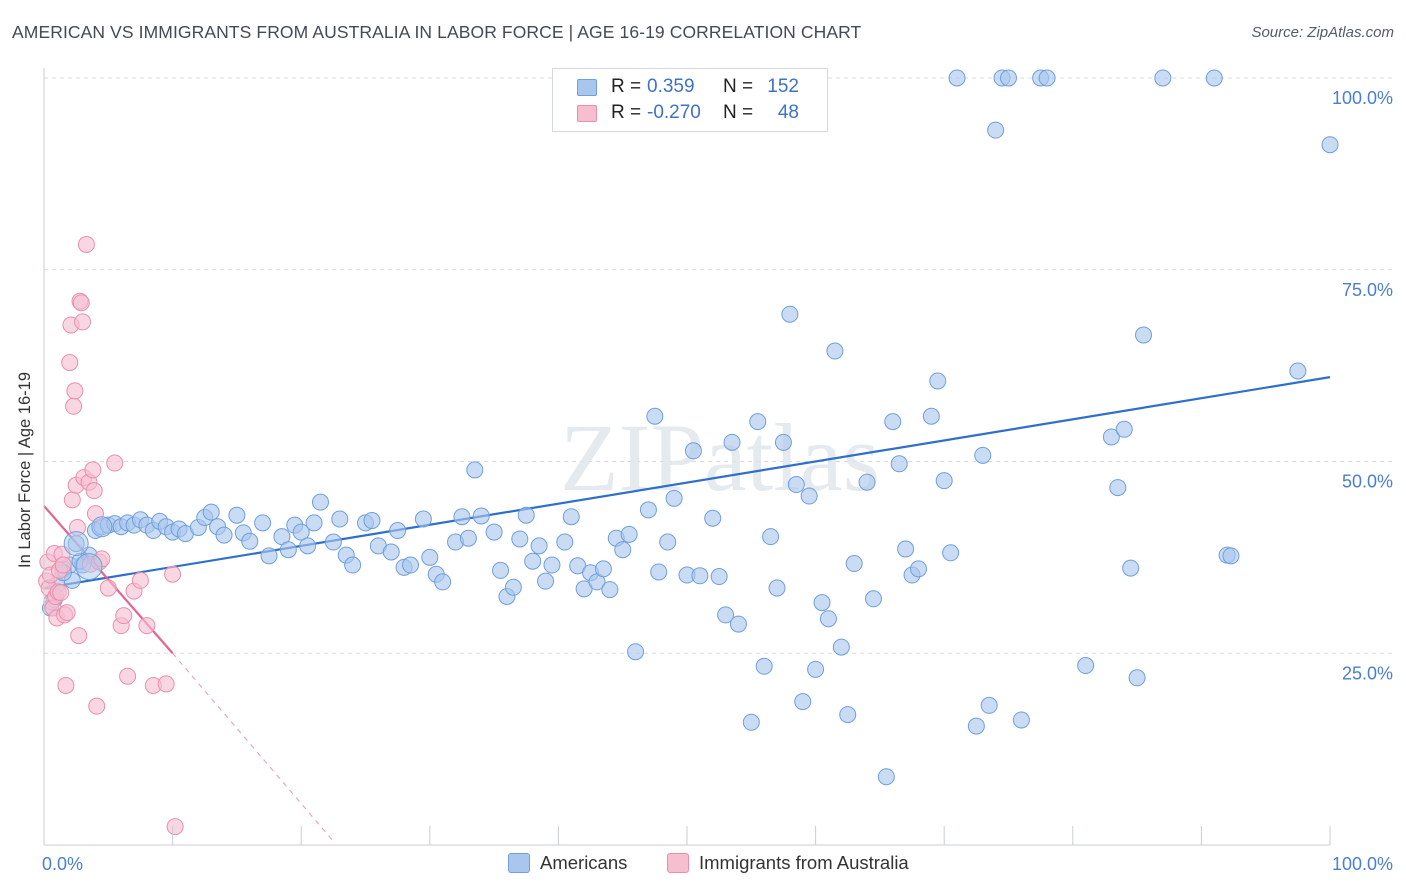  I want to click on series-legend: Americans Immigrants from Australia, so click(703, 865).